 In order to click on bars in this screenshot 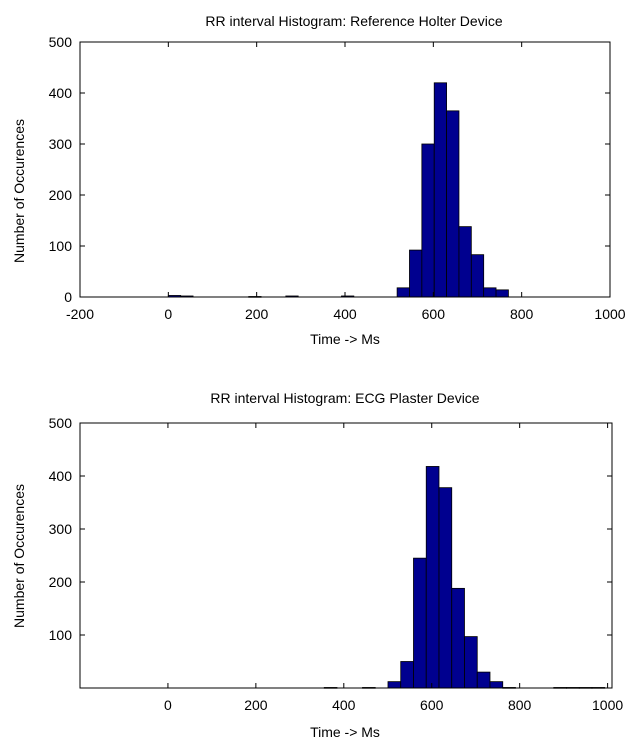, I will do `click(464, 577)`.